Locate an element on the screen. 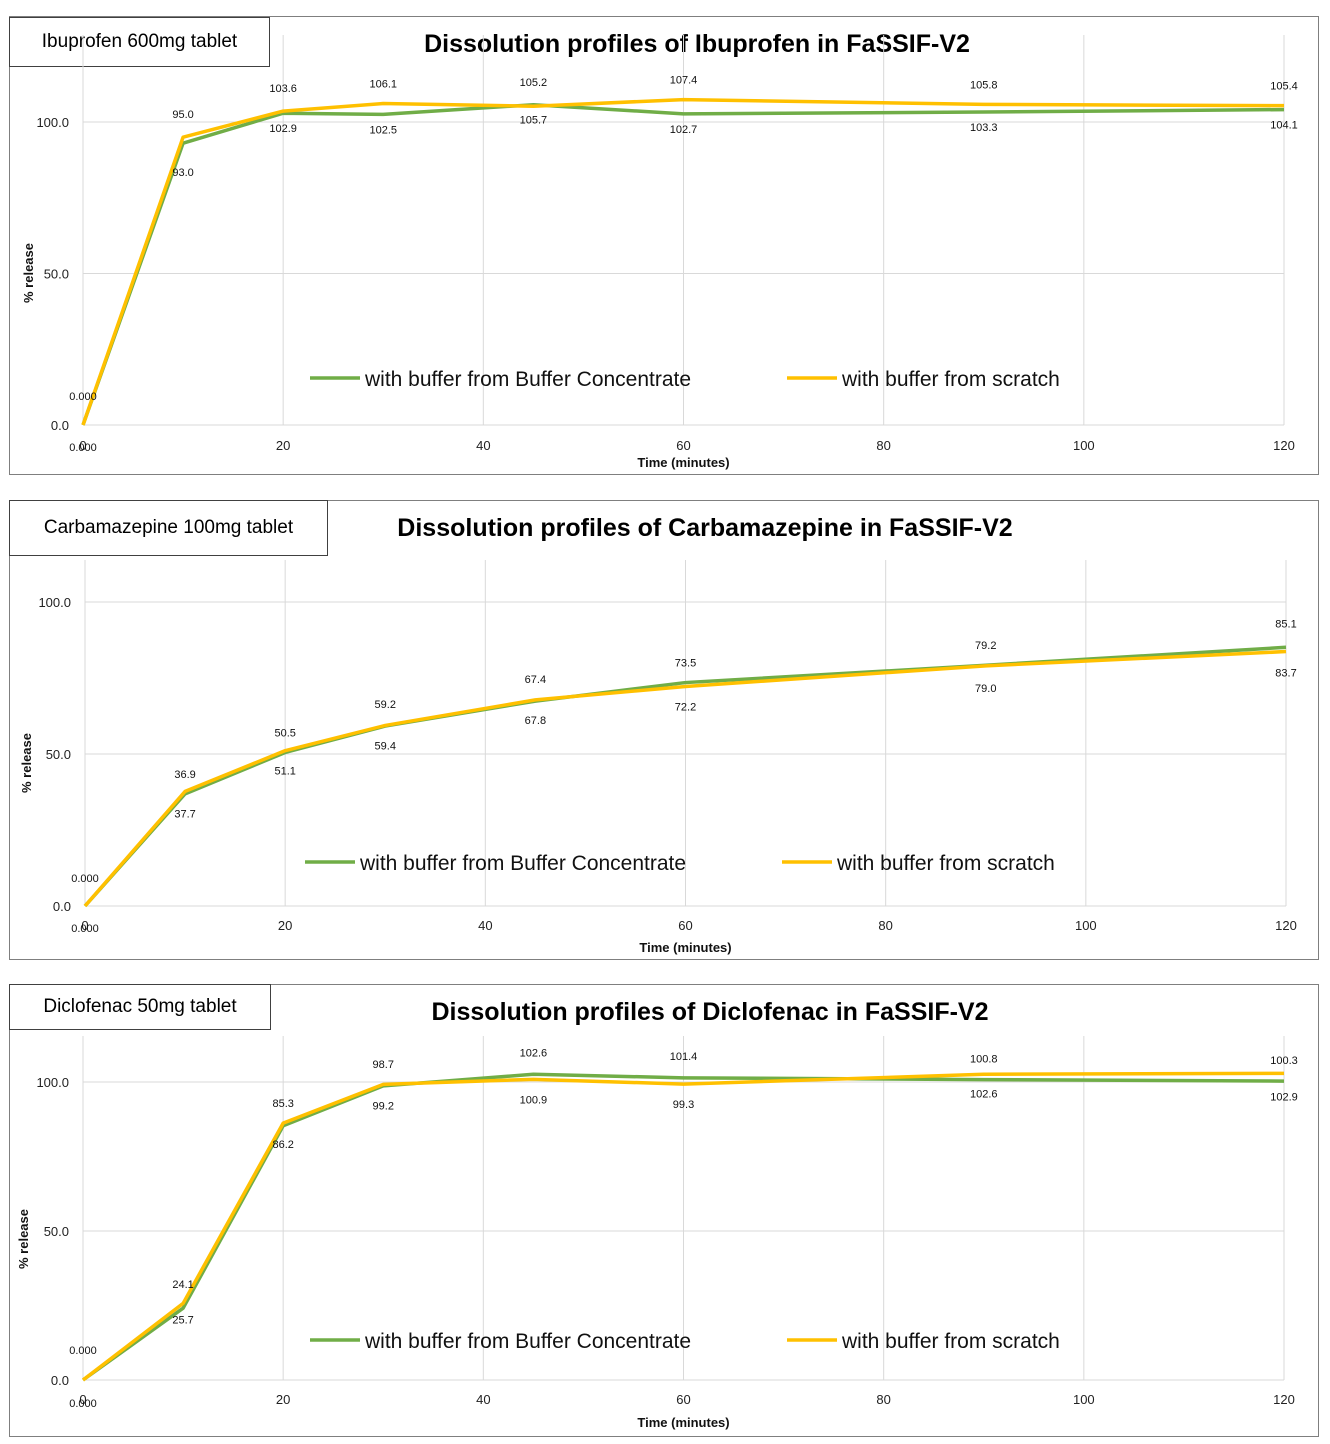 Image resolution: width=1330 pixels, height=1444 pixels. data-label: 102.7 is located at coordinates (684, 130).